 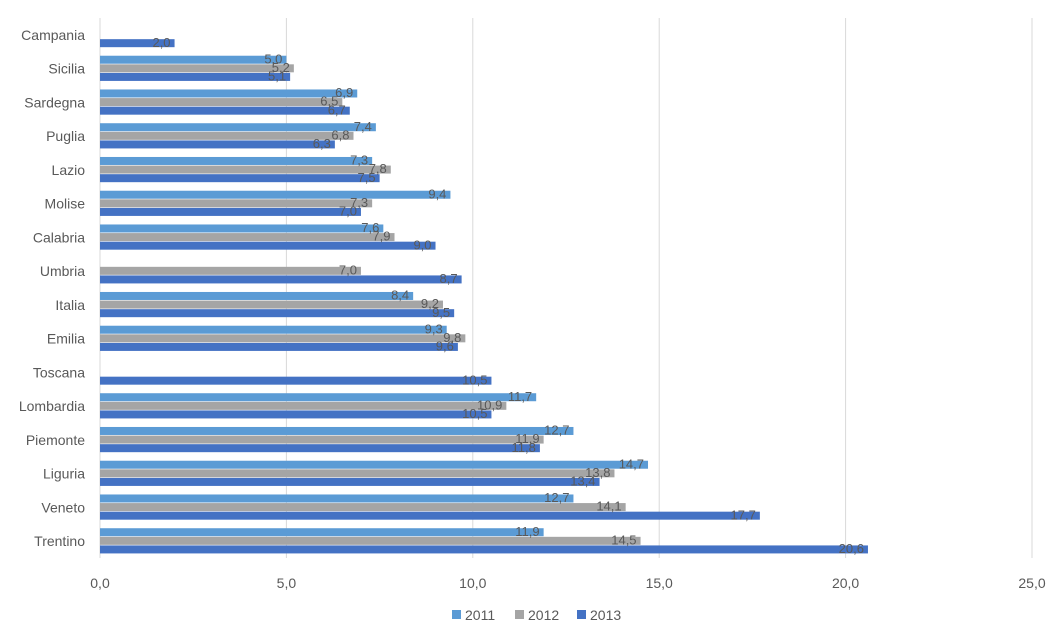 What do you see at coordinates (69, 170) in the screenshot?
I see `category-label: Lazio` at bounding box center [69, 170].